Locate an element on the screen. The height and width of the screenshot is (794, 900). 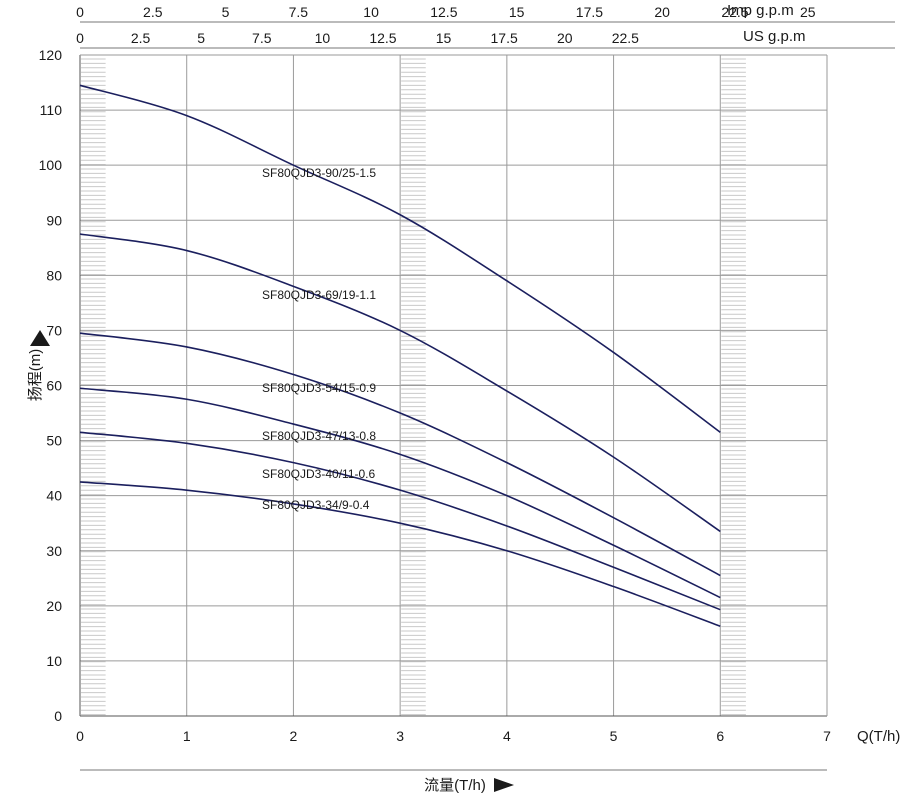
x-tick-label: 4 is located at coordinates (507, 736).